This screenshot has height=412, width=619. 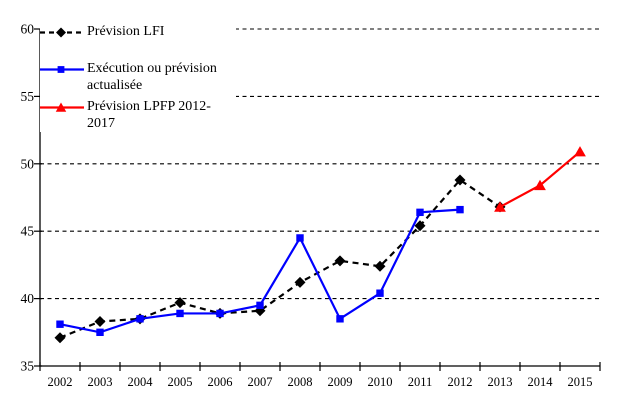 What do you see at coordinates (141, 382) in the screenshot?
I see `x-axis-label: 2004` at bounding box center [141, 382].